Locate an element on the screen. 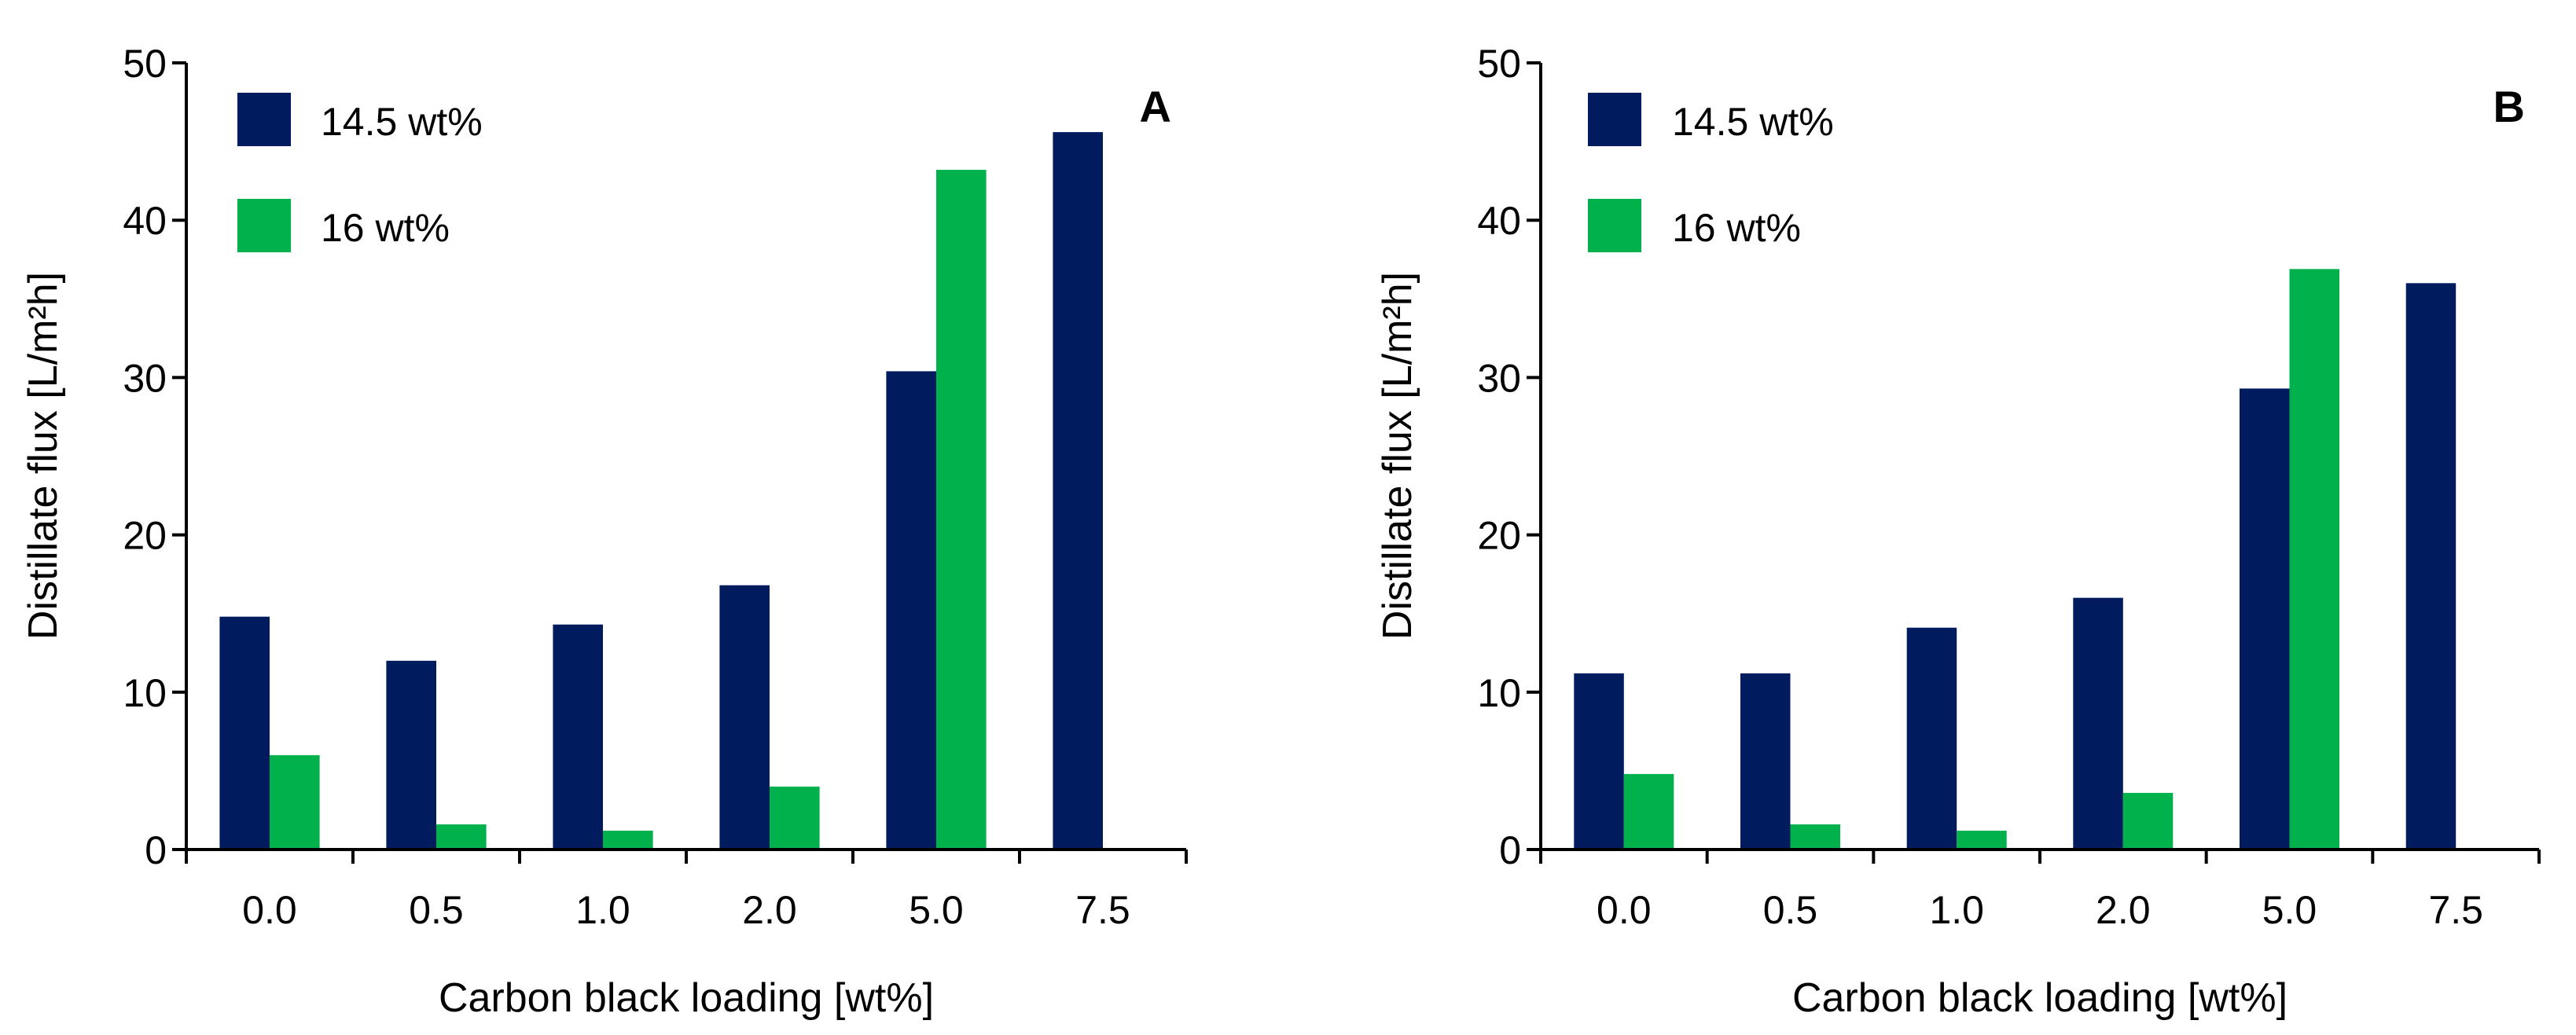 The width and height of the screenshot is (2576, 1035). panel-label: A is located at coordinates (1155, 106).